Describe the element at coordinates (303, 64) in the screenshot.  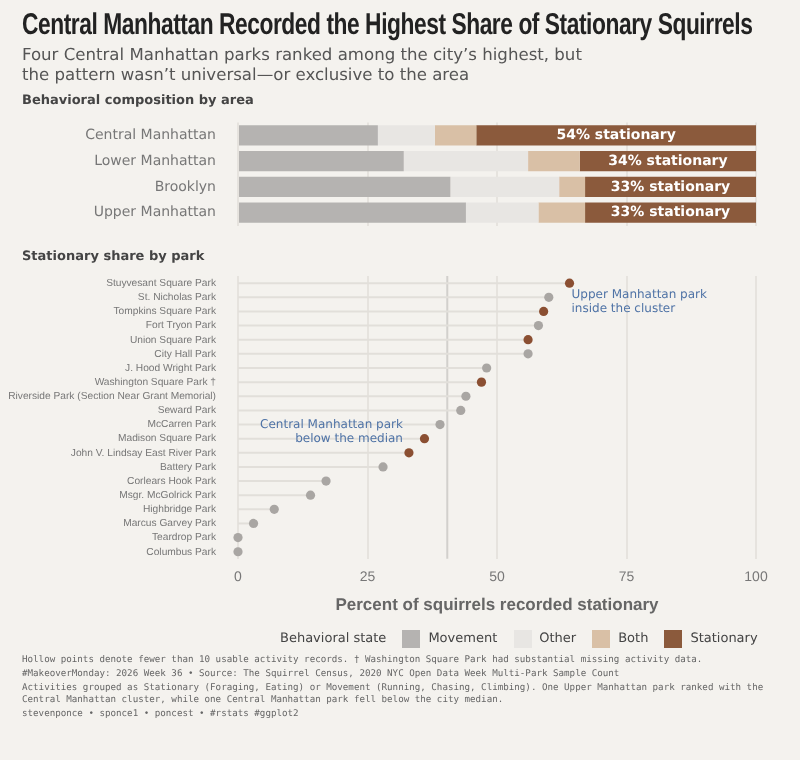
I see `chart-subtitle: Four Central Manhattan parks ranked among the city’s highest, but the pattern wasn’t universal—or exclusive to the area` at that location.